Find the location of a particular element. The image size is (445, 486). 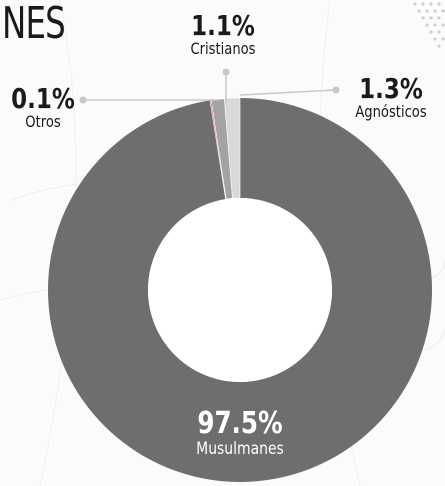

otros-name-label: Otros is located at coordinates (43, 121).